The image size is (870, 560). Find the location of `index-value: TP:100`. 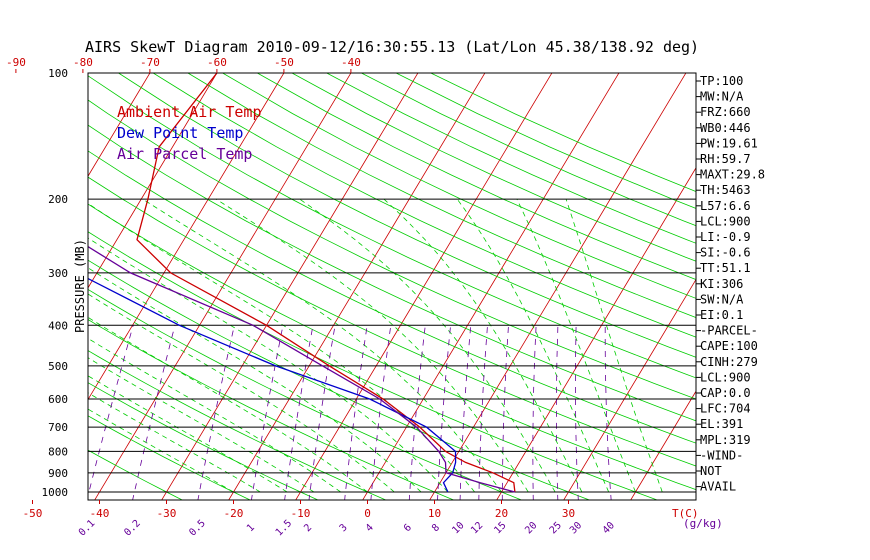

index-value: TP:100 is located at coordinates (721, 81).